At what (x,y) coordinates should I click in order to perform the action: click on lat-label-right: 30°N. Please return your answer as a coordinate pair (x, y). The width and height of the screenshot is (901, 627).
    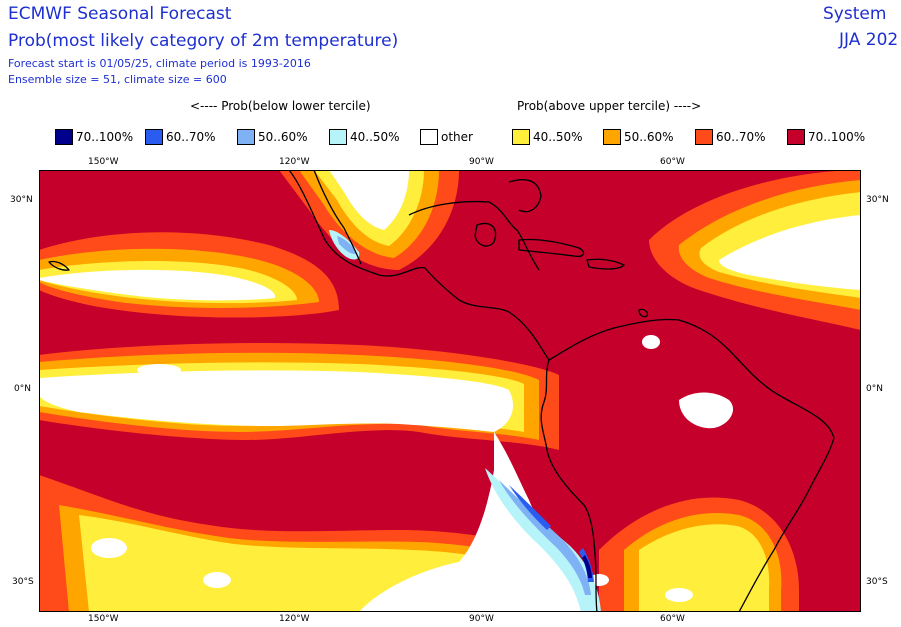
    Looking at the image, I should click on (877, 200).